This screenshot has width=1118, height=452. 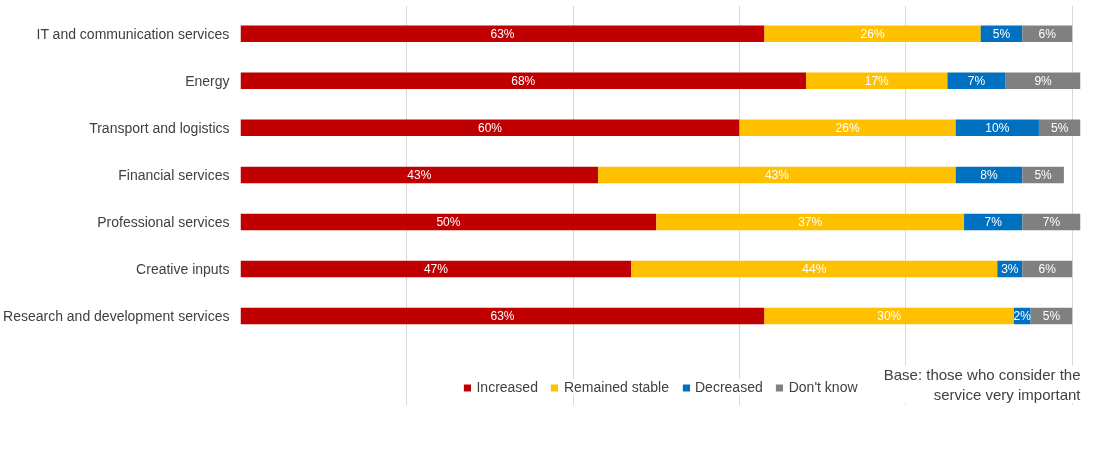 I want to click on data-label: 60%, so click(x=490, y=127).